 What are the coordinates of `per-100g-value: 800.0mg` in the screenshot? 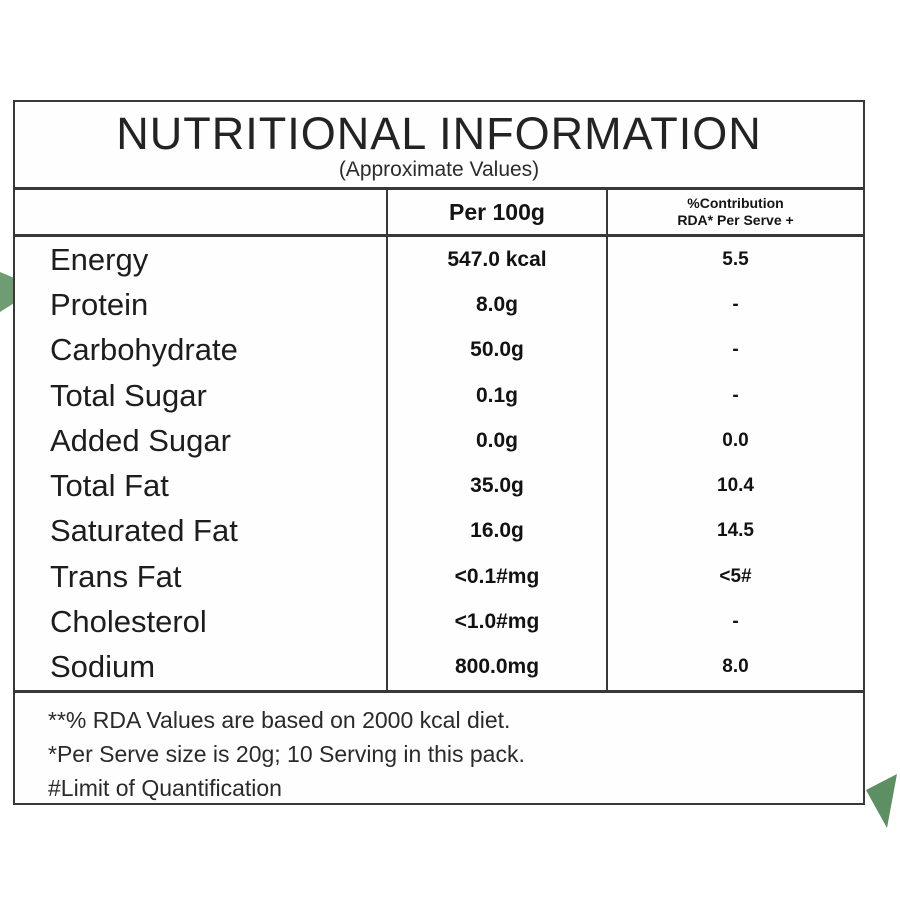 It's located at (498, 667).